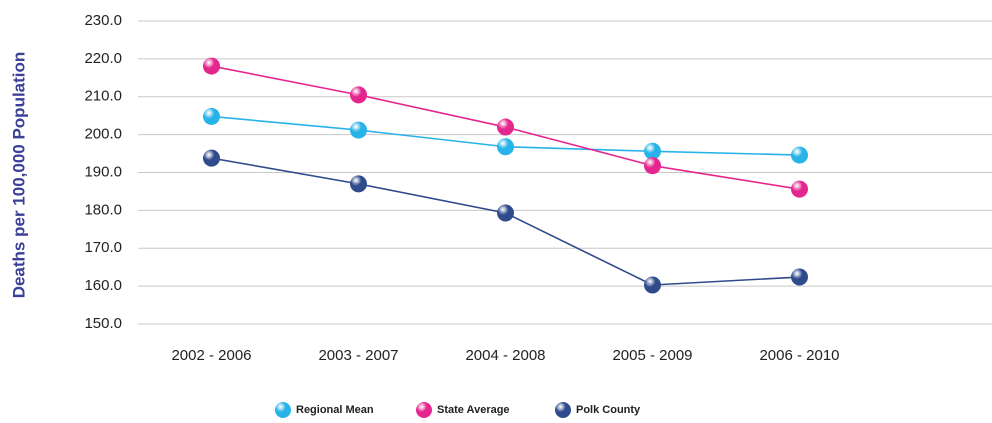 The image size is (992, 423). What do you see at coordinates (103, 171) in the screenshot?
I see `y-tick-label: 190.0` at bounding box center [103, 171].